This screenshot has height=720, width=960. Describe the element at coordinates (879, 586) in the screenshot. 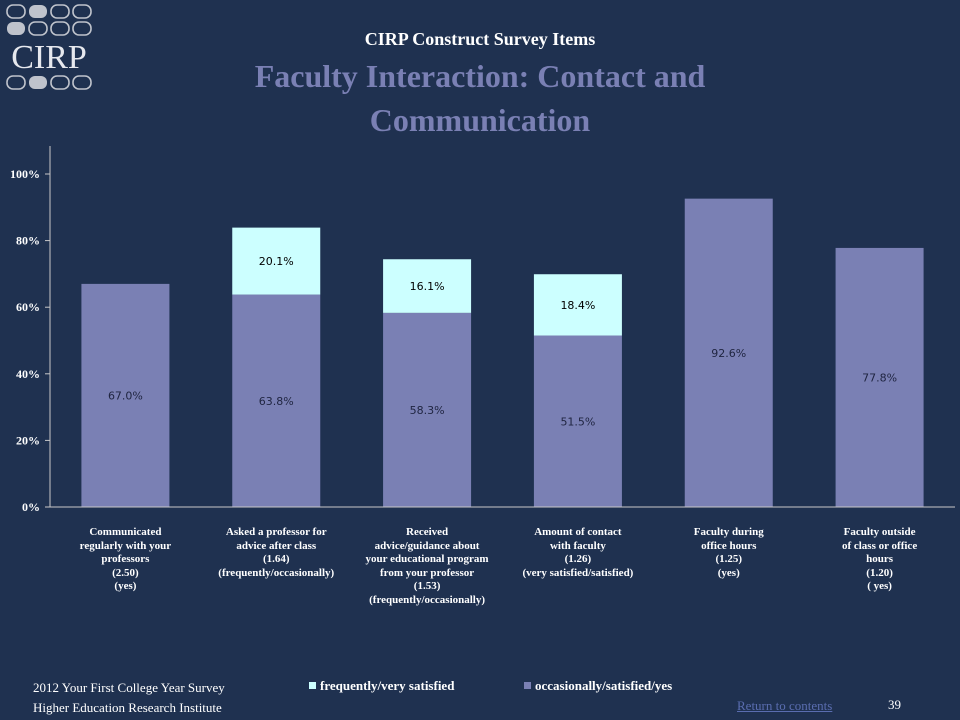

I see `x-category-label-line: ( yes)` at that location.